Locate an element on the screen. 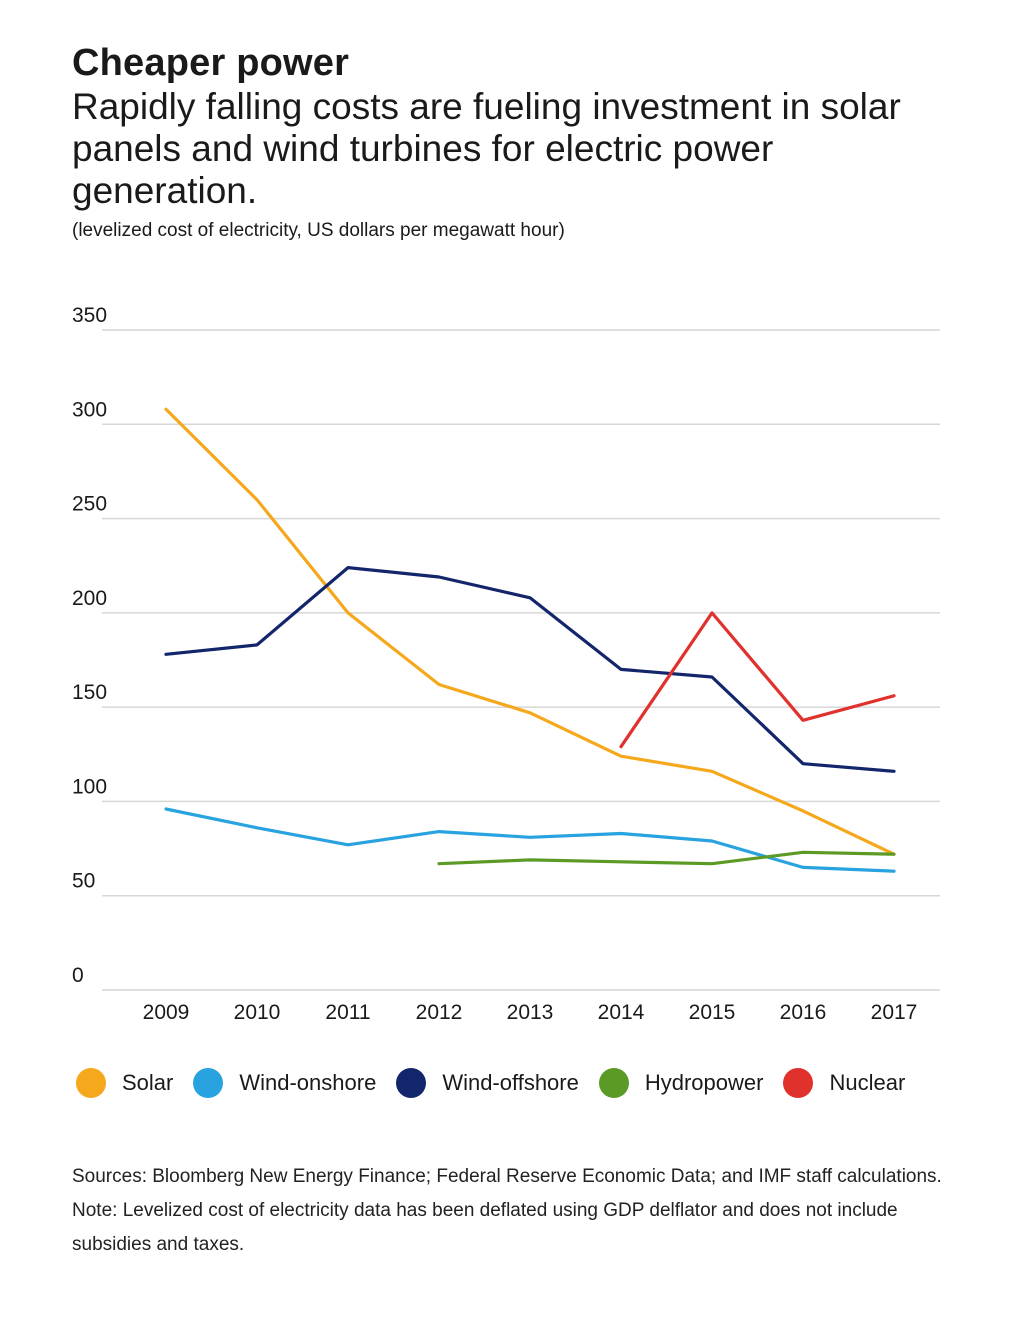 The height and width of the screenshot is (1323, 1024). x-tick-label: 2009 is located at coordinates (166, 1012).